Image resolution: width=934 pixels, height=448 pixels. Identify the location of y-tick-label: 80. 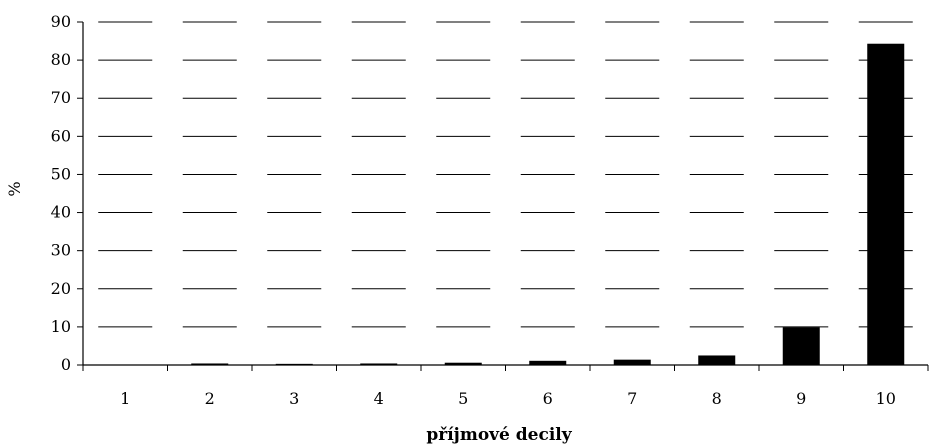
(61, 59).